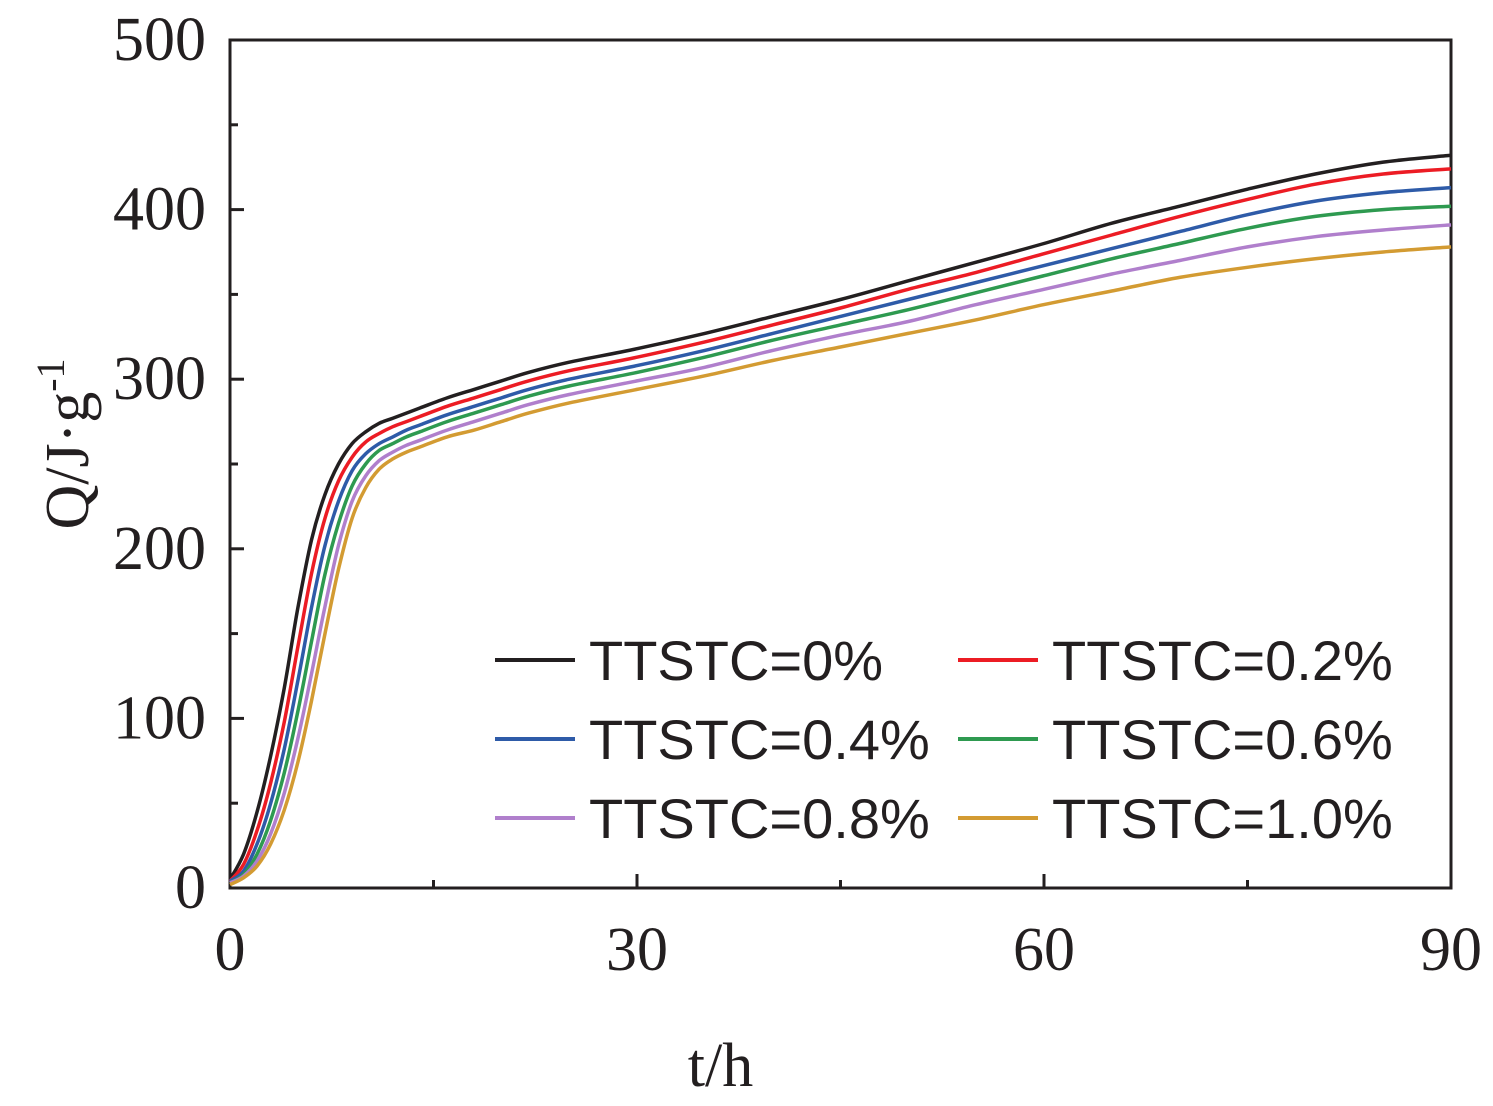  I want to click on x-tick-label: 0, so click(230, 950).